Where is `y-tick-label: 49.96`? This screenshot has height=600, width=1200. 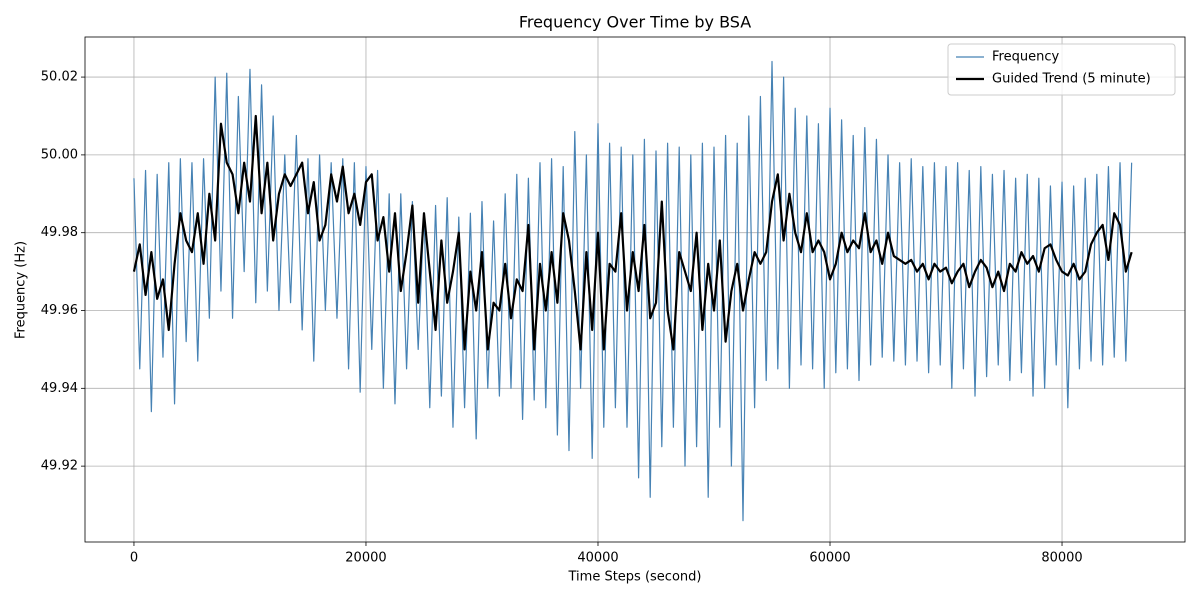
y-tick-label: 49.96 is located at coordinates (59, 310).